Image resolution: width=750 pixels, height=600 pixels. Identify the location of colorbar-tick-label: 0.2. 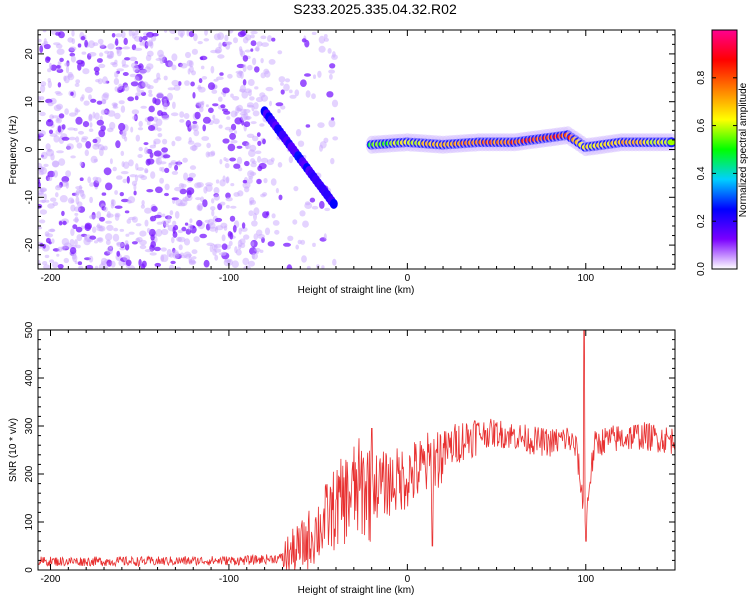
(701, 221).